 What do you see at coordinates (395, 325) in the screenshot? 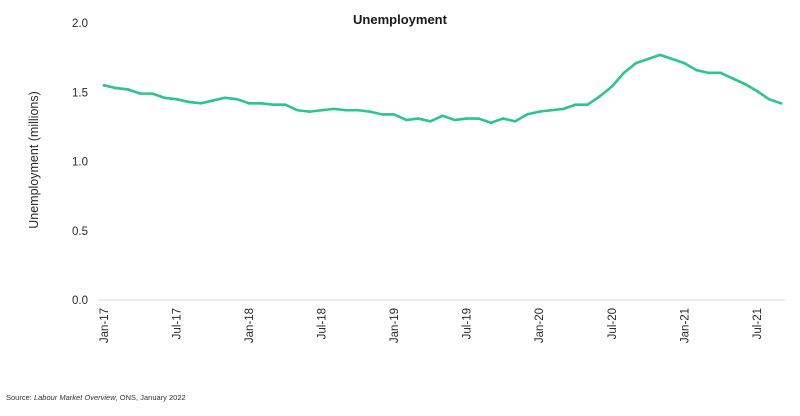
I see `x-tick-label: Jan-19` at bounding box center [395, 325].